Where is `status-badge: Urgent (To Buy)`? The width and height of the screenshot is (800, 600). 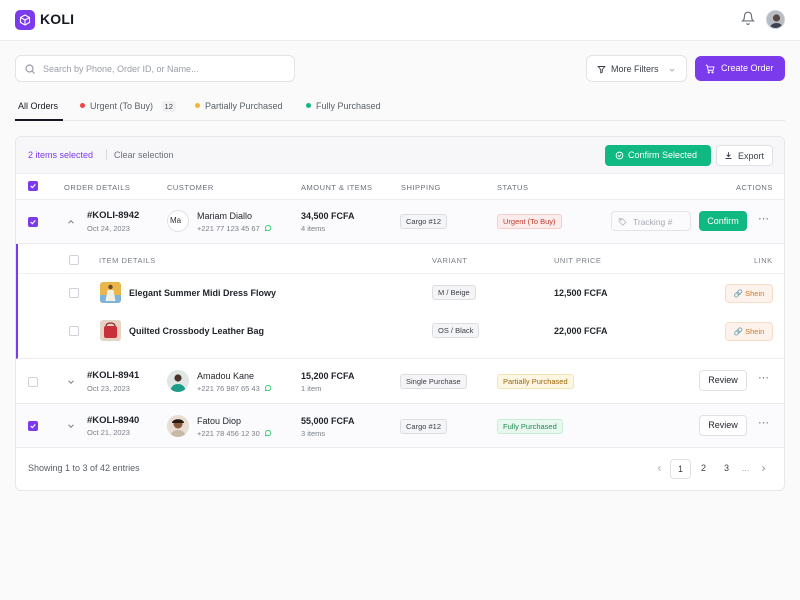 status-badge: Urgent (To Buy) is located at coordinates (529, 221).